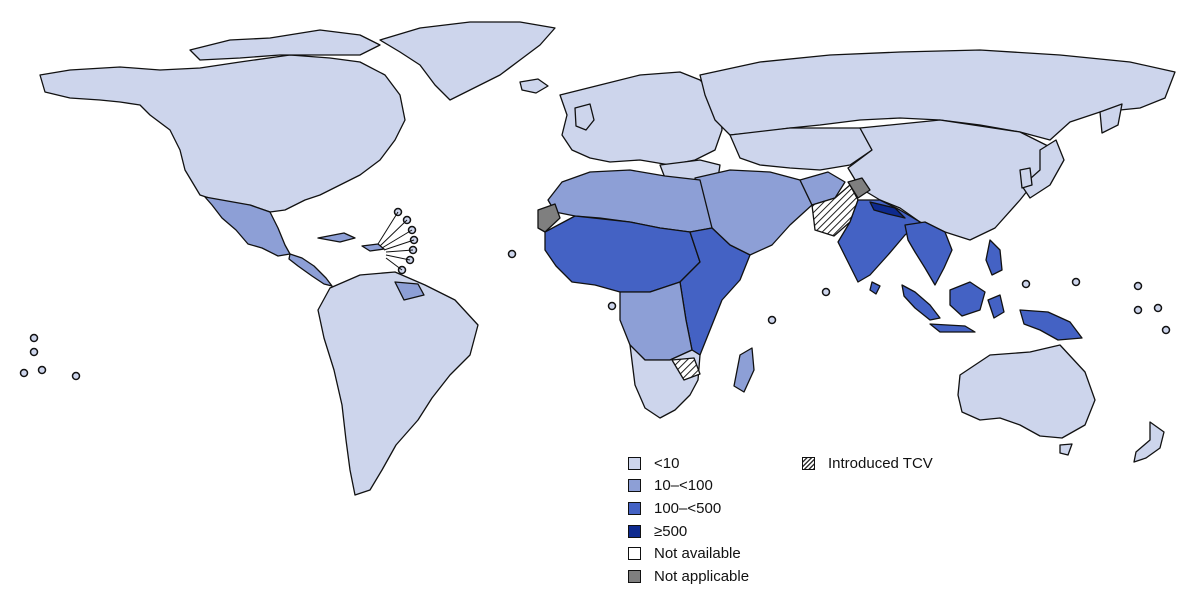 This screenshot has width=1185, height=592. I want to click on legend-label: <10, so click(667, 463).